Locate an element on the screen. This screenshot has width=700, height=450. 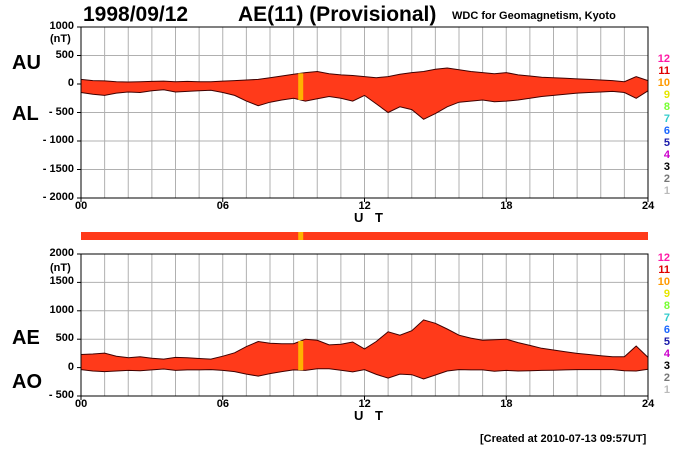
coverage-strip is located at coordinates (364, 236).